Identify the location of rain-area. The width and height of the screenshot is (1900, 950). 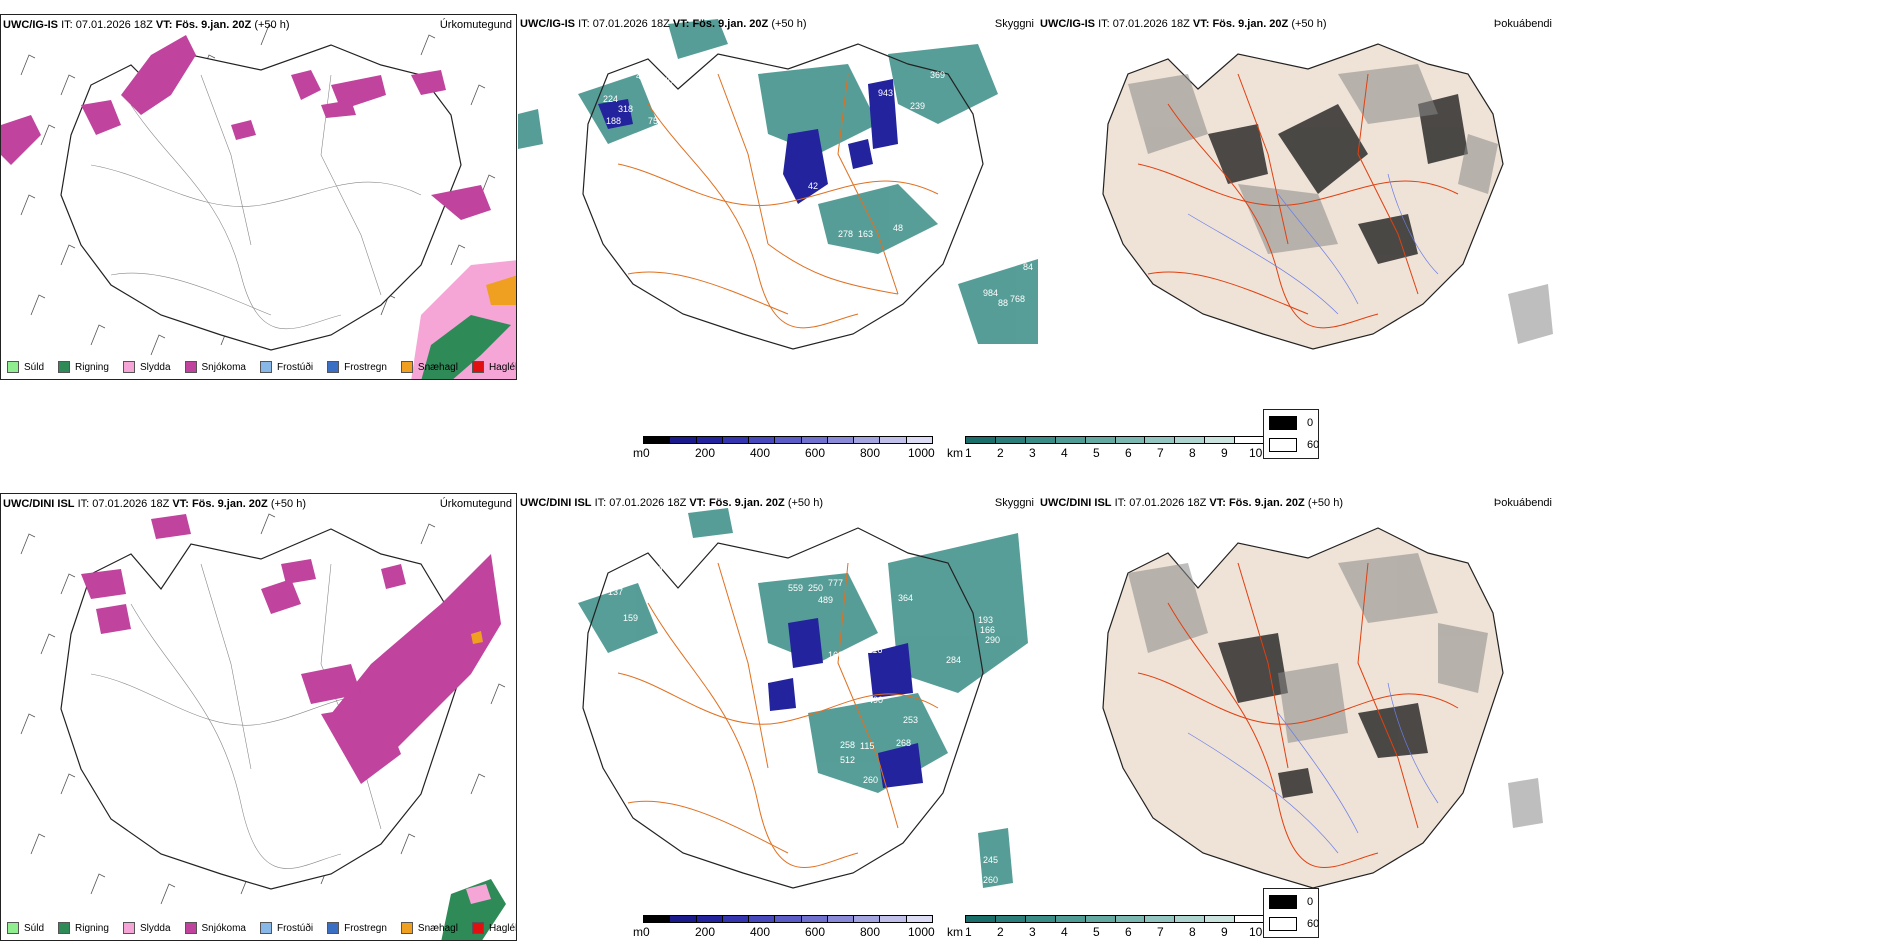
(473, 909).